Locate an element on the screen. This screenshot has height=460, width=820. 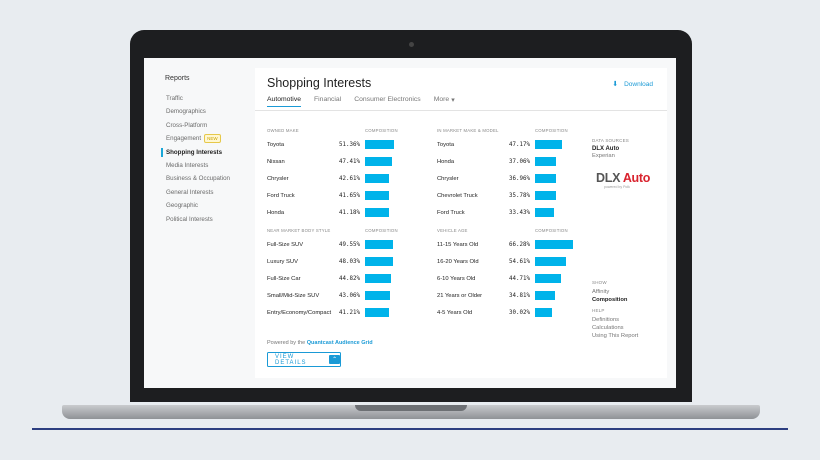
table-row: 6-10 Years Old 44.71% is located at coordinates (517, 280).